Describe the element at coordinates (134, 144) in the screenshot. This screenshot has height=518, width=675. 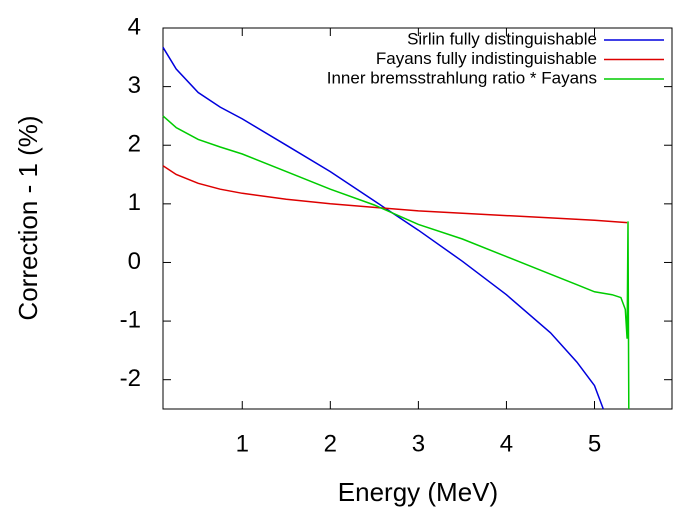
I see `y-tick-label: 2` at that location.